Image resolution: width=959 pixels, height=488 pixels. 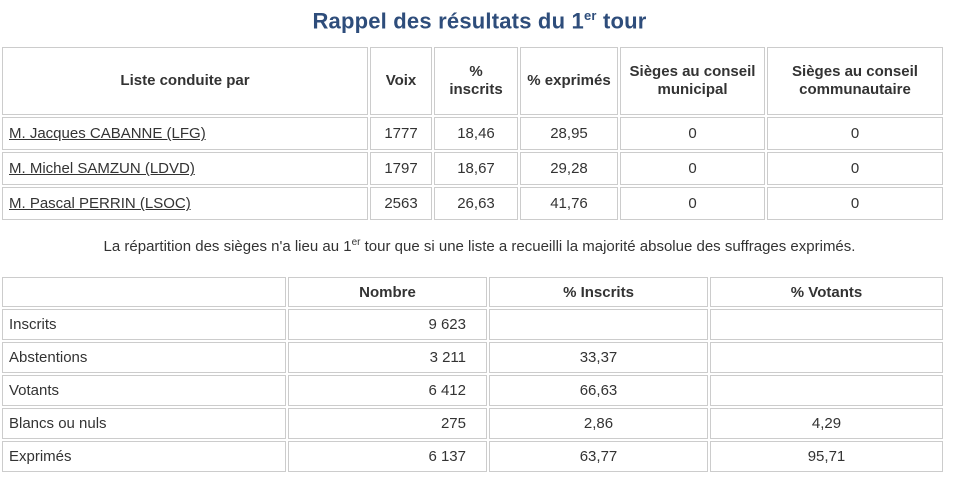 I want to click on cell-pct-inscrits: 63,77, so click(x=598, y=457).